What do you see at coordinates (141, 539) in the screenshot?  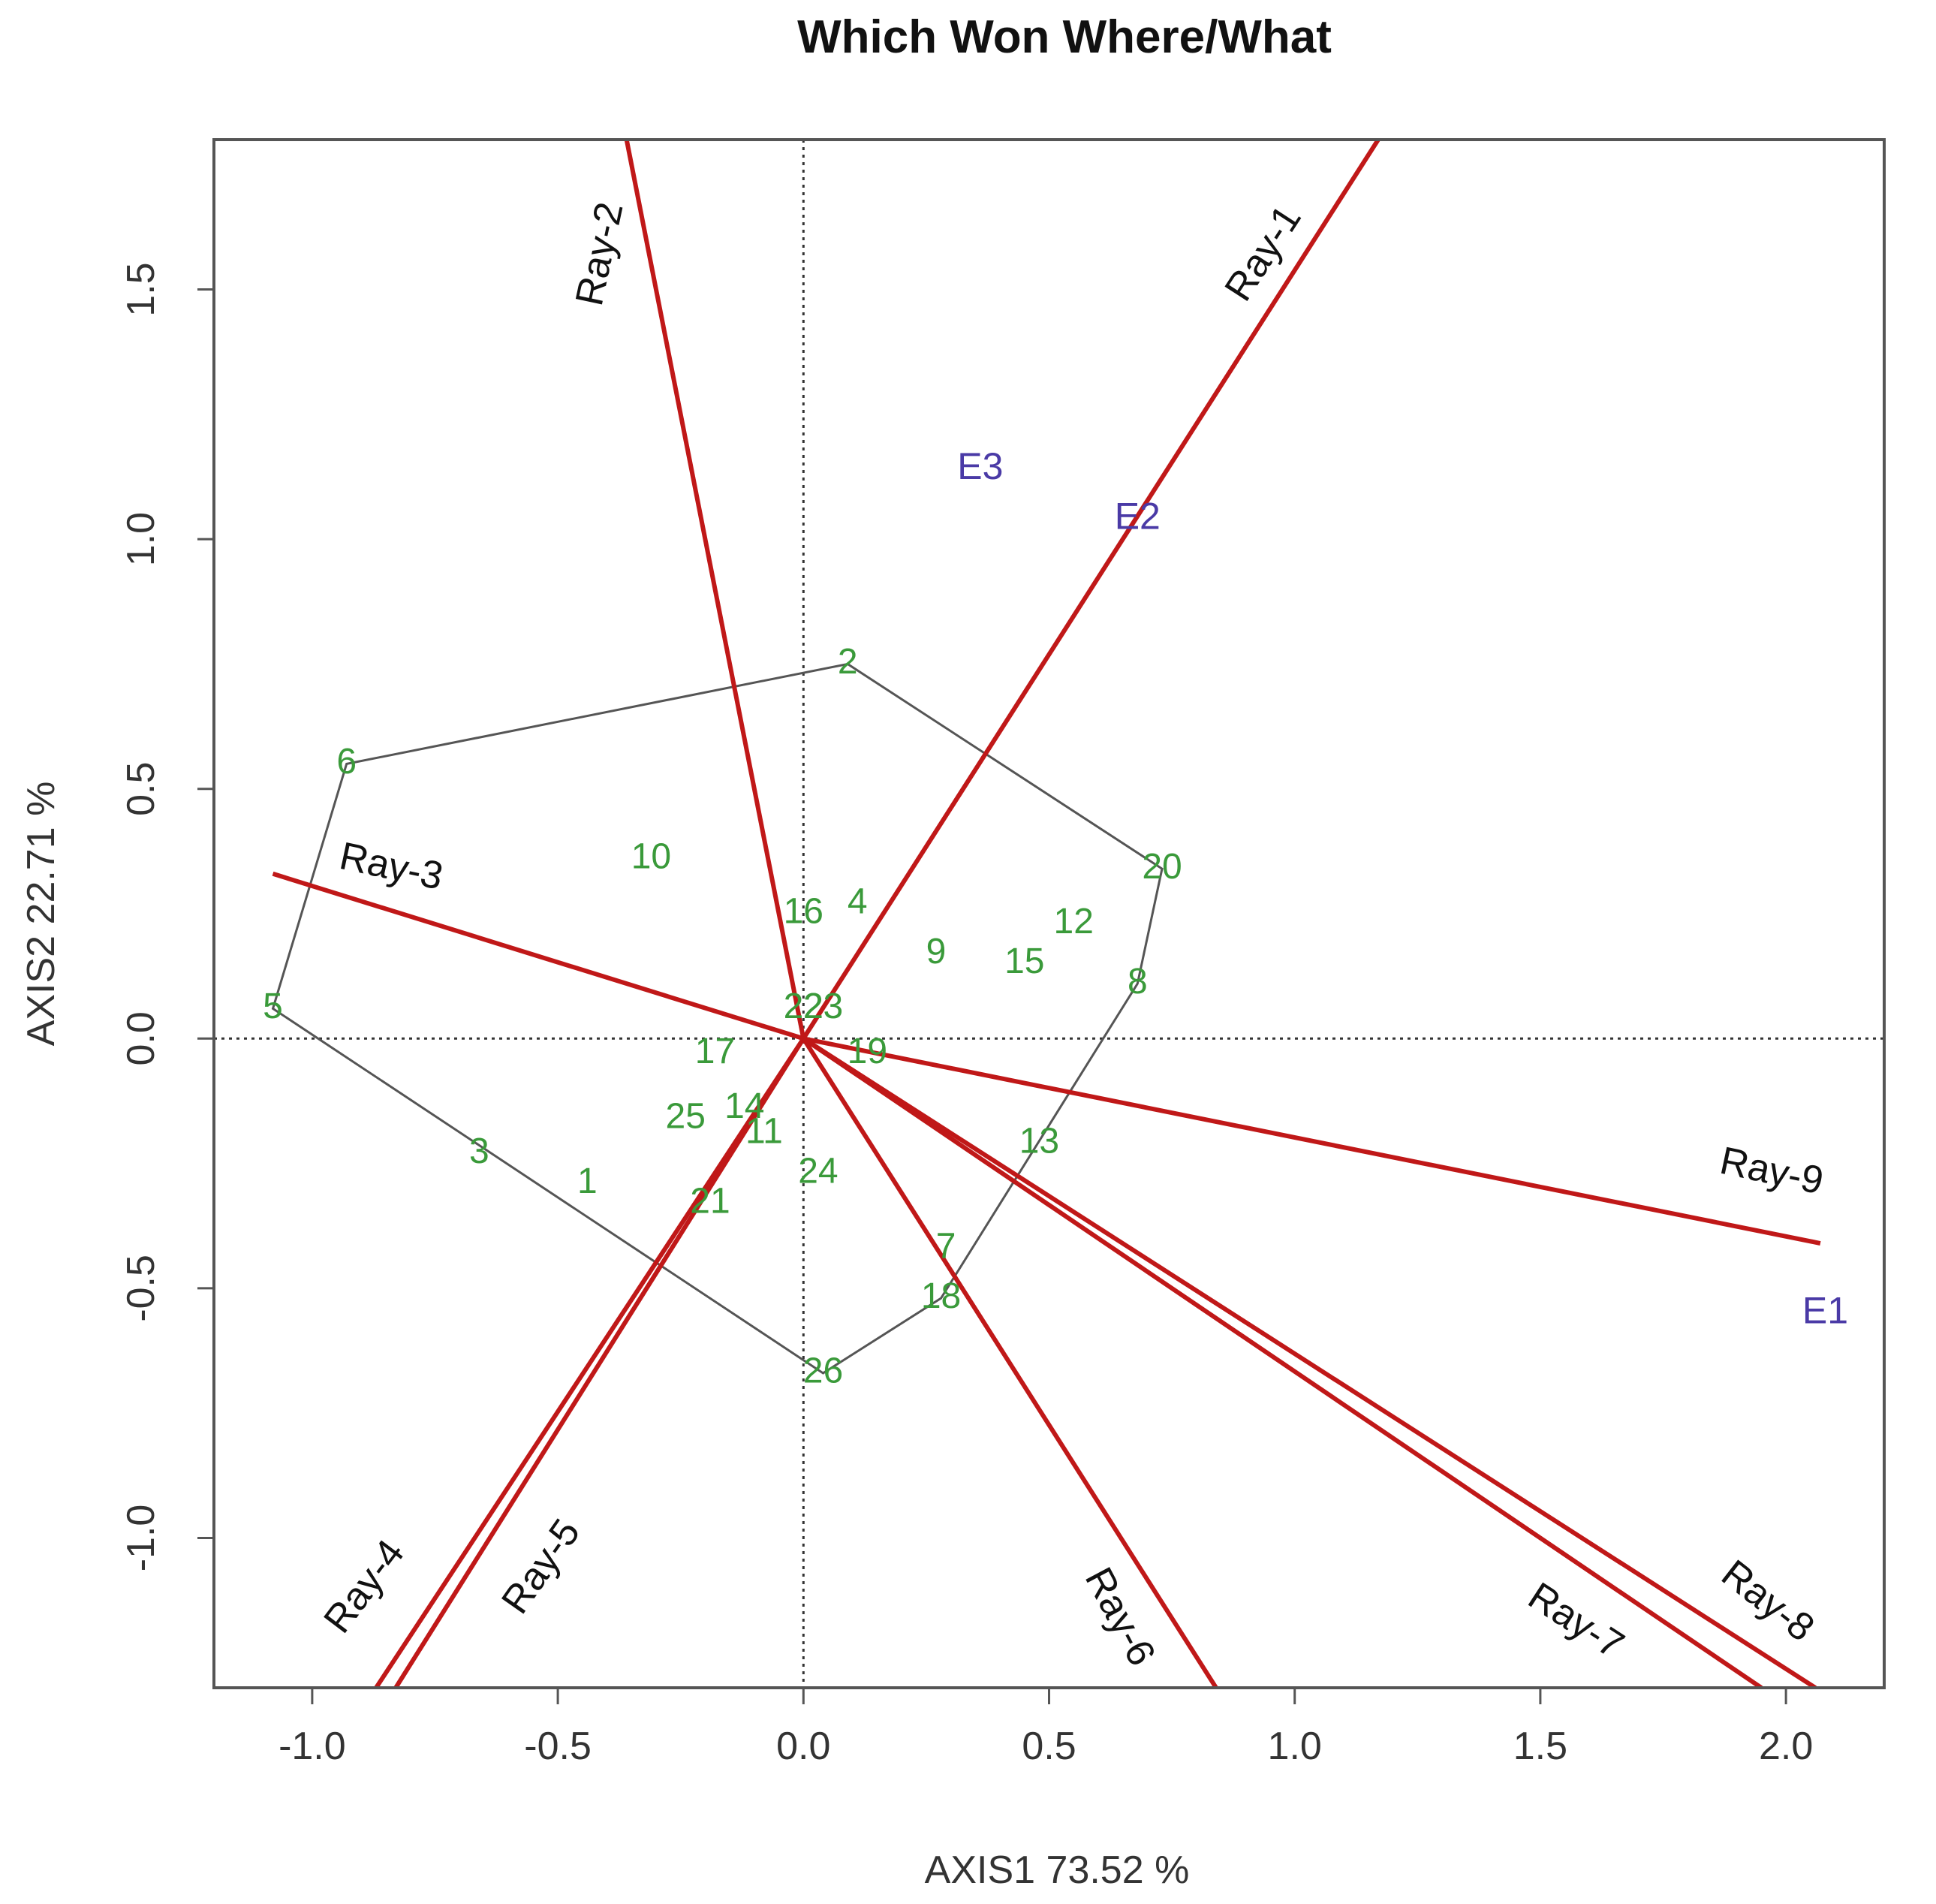 I see `y-tick-label-4: 1.0` at bounding box center [141, 539].